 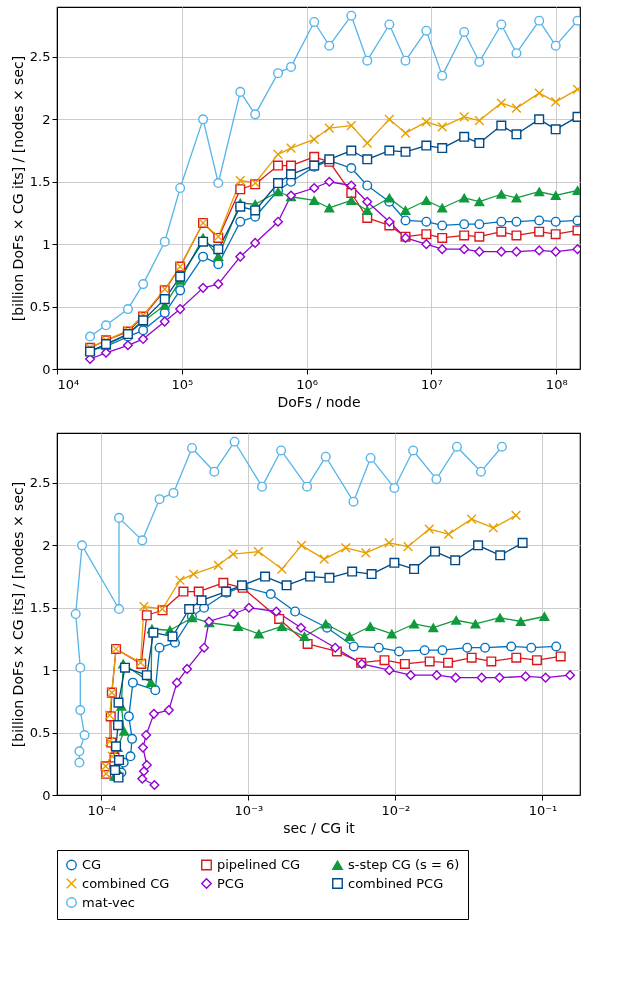 What do you see at coordinates (319, 827) in the screenshot?
I see `x-axis-title: sec / CG it` at bounding box center [319, 827].